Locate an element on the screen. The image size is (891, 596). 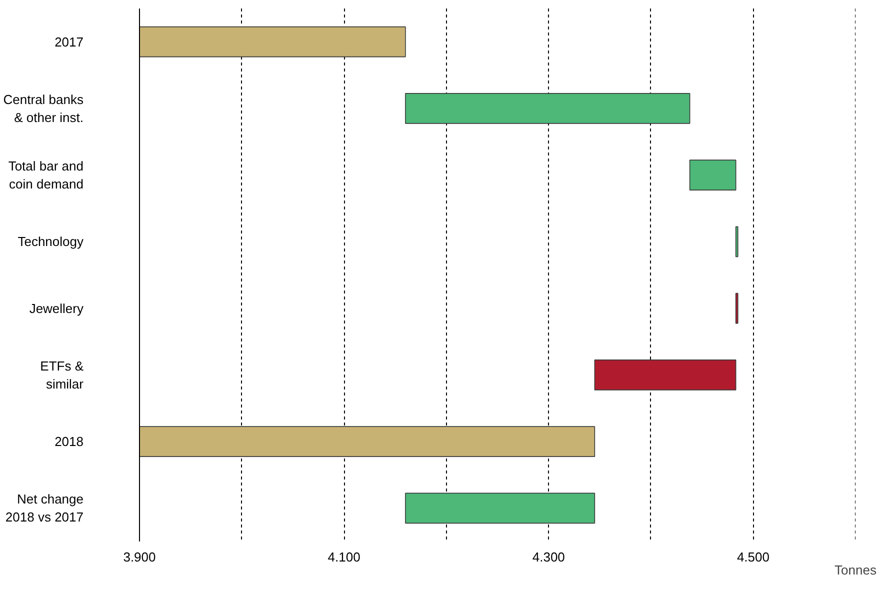
x-tick-label: 4.300 is located at coordinates (548, 557).